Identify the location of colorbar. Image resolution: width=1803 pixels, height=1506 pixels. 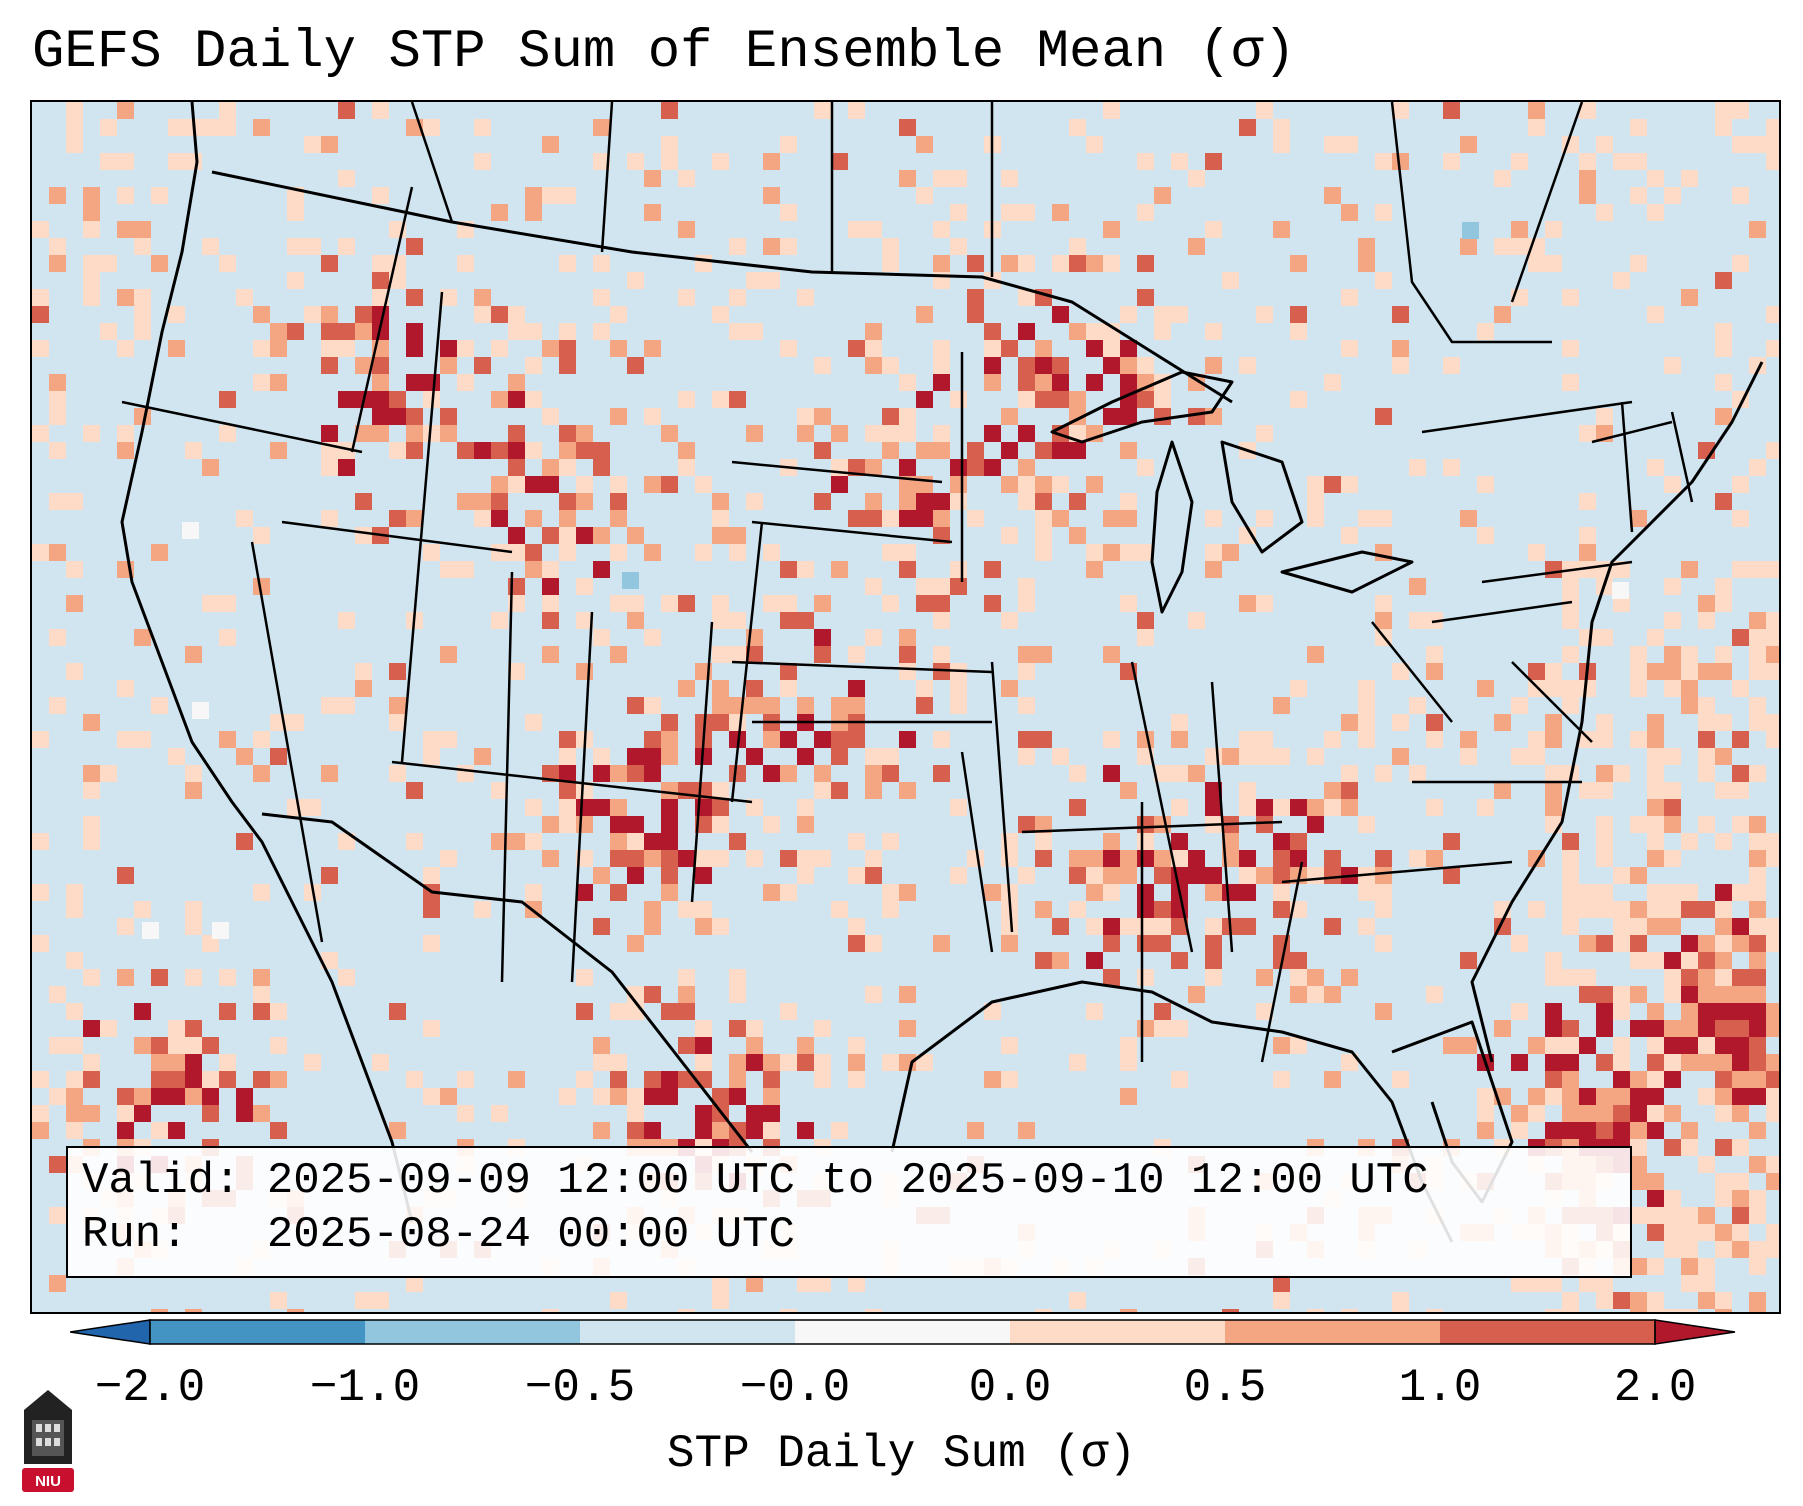
(903, 1332).